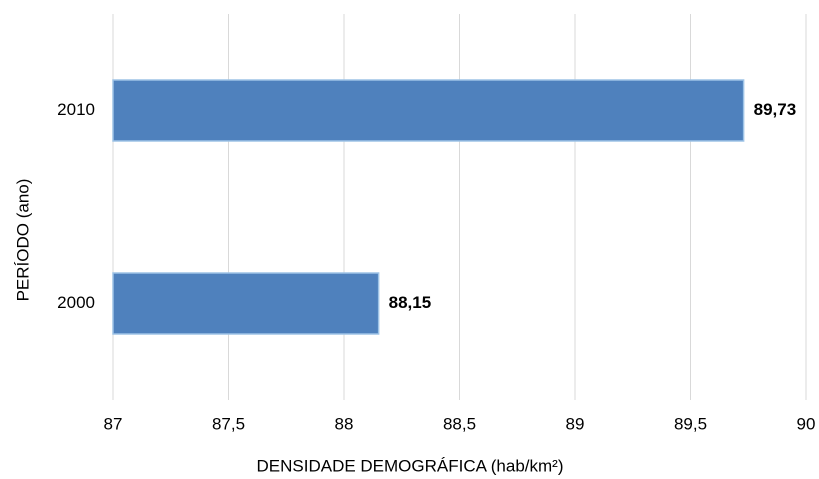  I want to click on x-tick-label: 89,5, so click(690, 423).